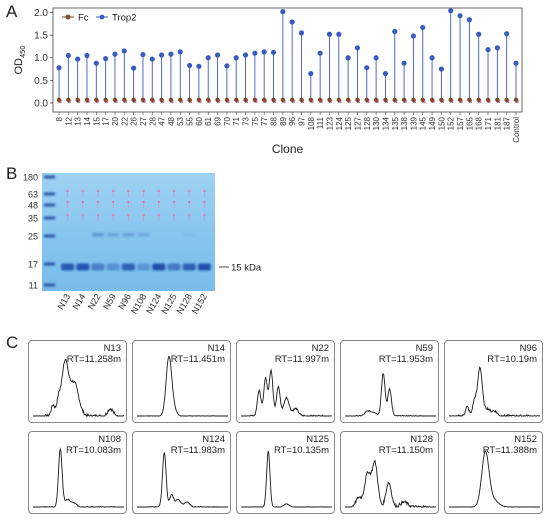  I want to click on lane-label: N152, so click(199, 304).